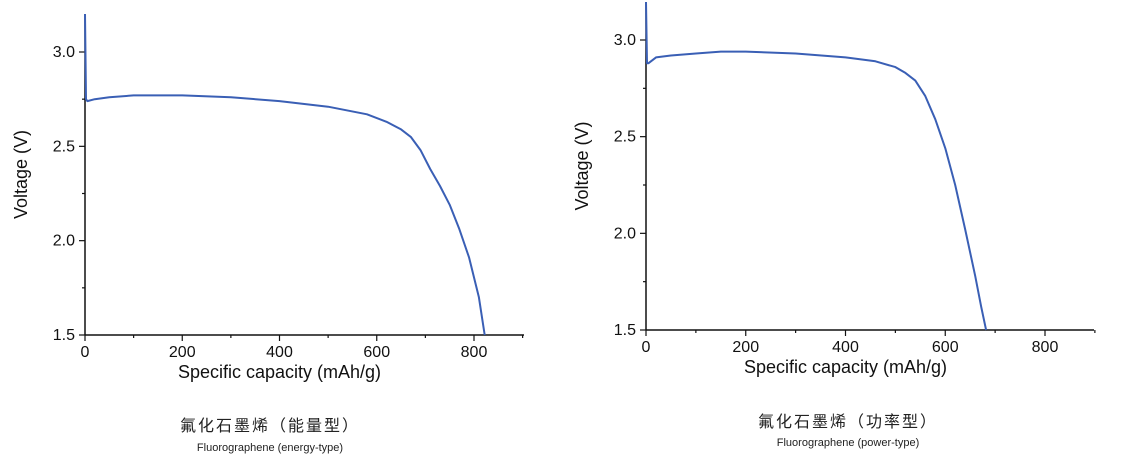 The width and height of the screenshot is (1129, 468). Describe the element at coordinates (269, 425) in the screenshot. I see `caption-cn-energy: 氟化石墨烯（能量型）` at that location.